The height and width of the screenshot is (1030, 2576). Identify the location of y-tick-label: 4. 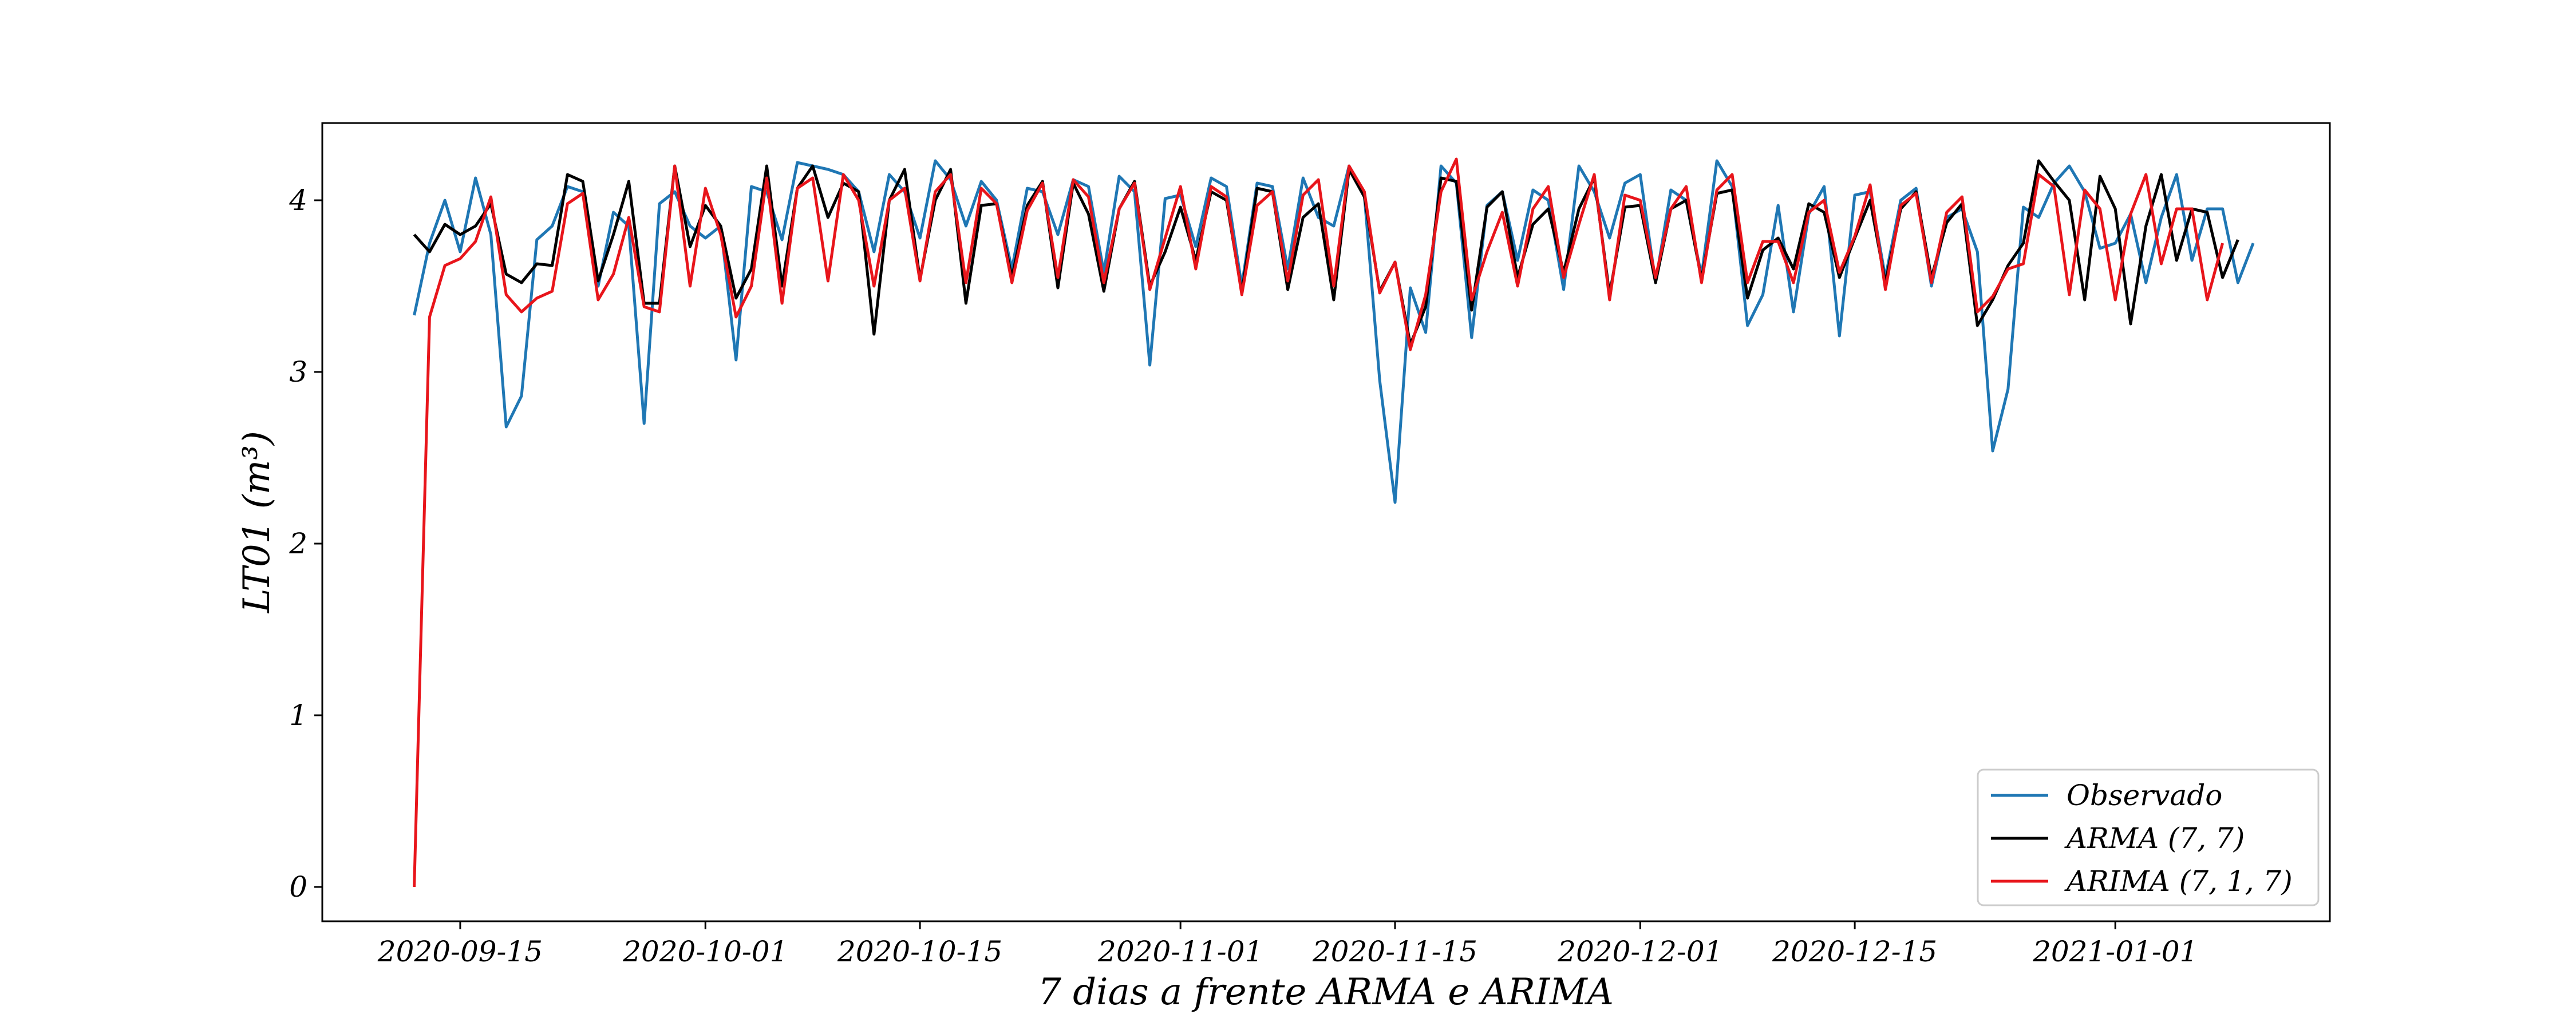
(298, 200).